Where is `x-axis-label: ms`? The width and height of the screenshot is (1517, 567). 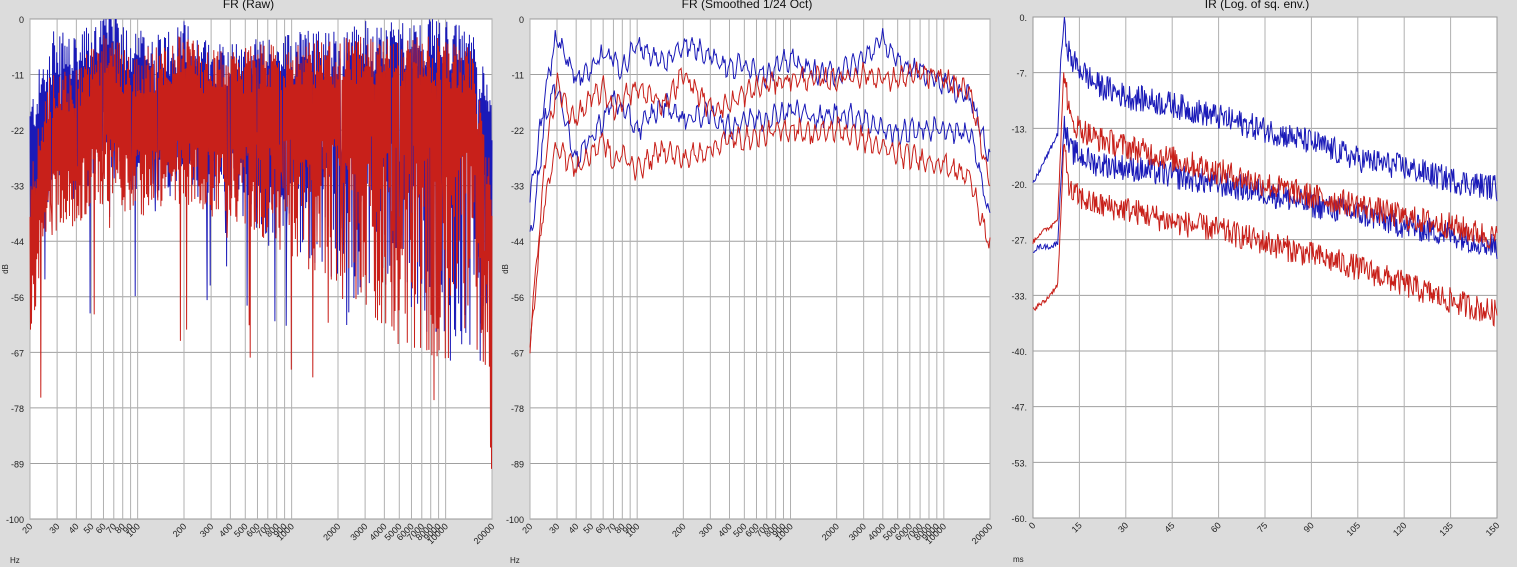
x-axis-label: ms is located at coordinates (1018, 559).